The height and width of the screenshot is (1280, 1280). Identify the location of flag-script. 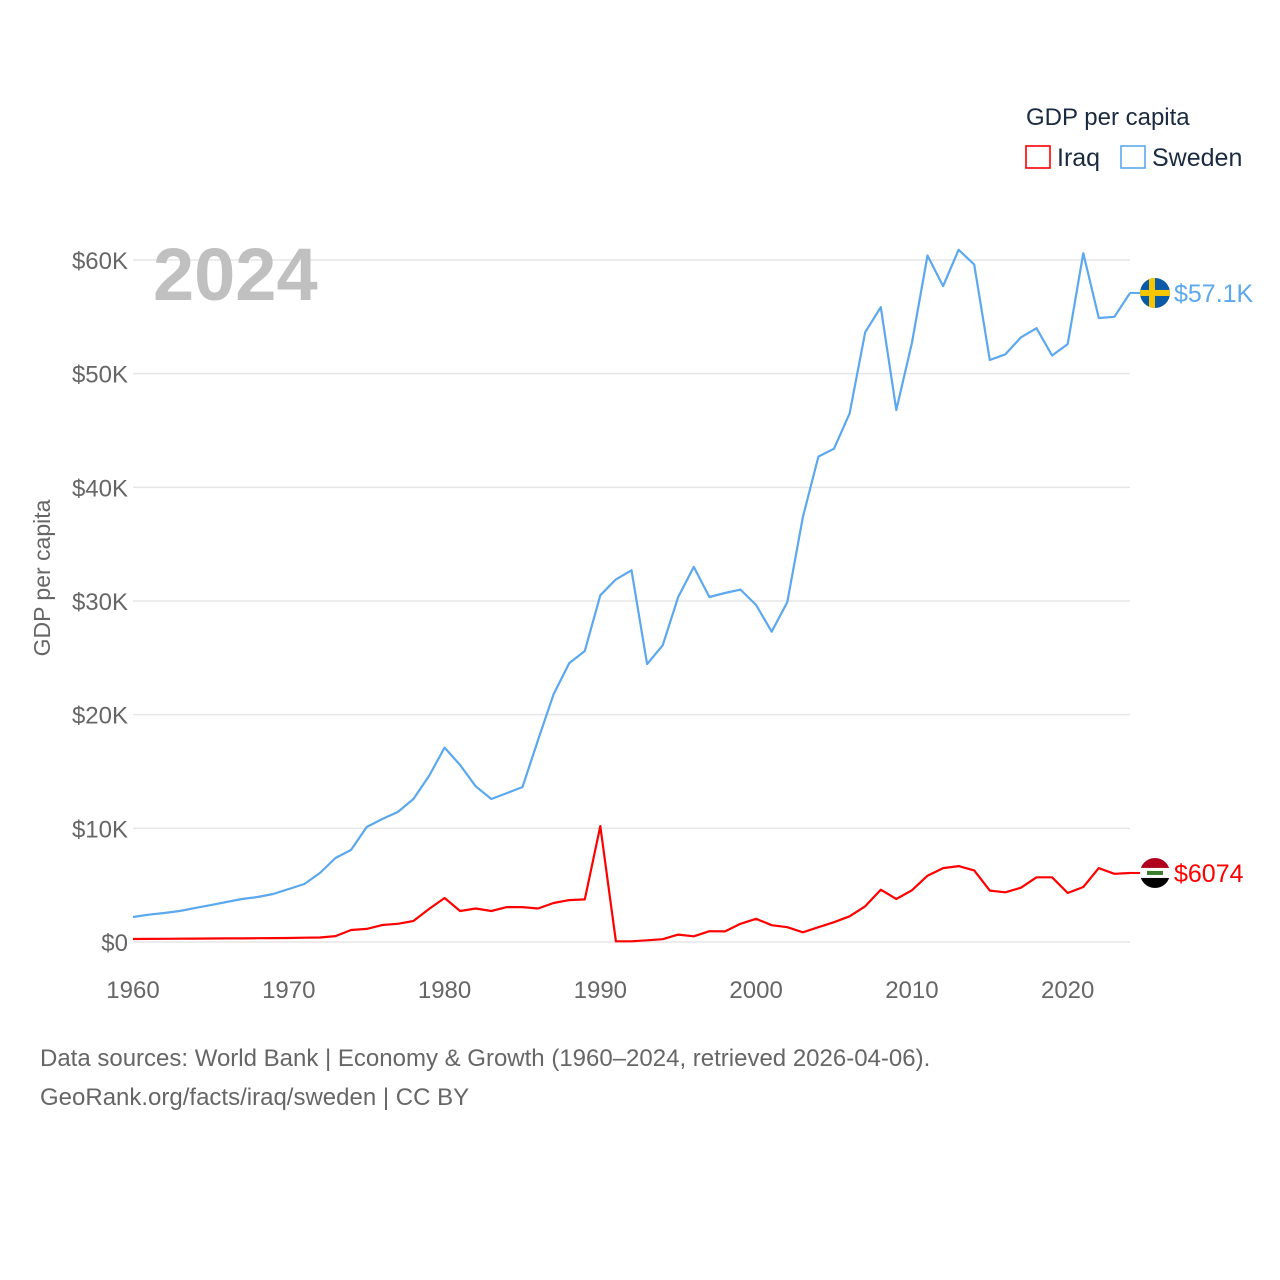
(1155, 872).